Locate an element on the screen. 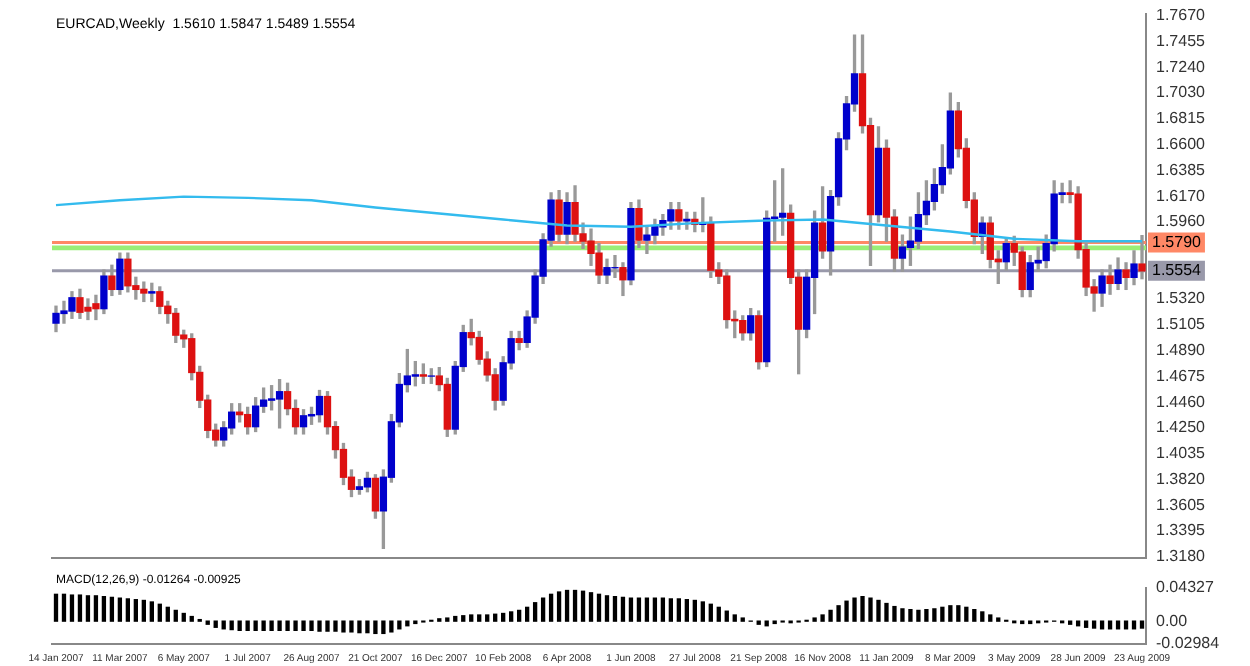 The image size is (1250, 666). y-tick-label: 0.00 is located at coordinates (1172, 620).